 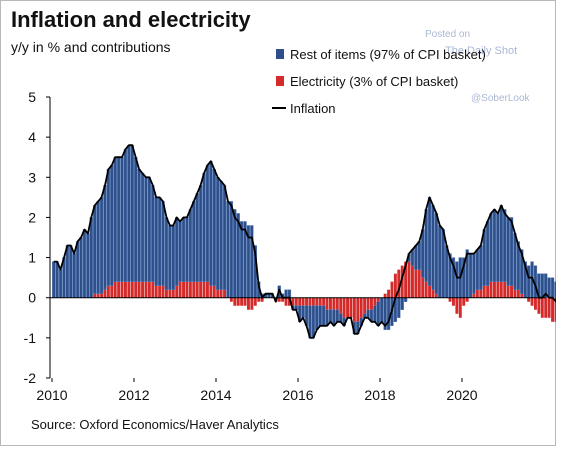 I want to click on x-tick-label: 2010, so click(x=51, y=395).